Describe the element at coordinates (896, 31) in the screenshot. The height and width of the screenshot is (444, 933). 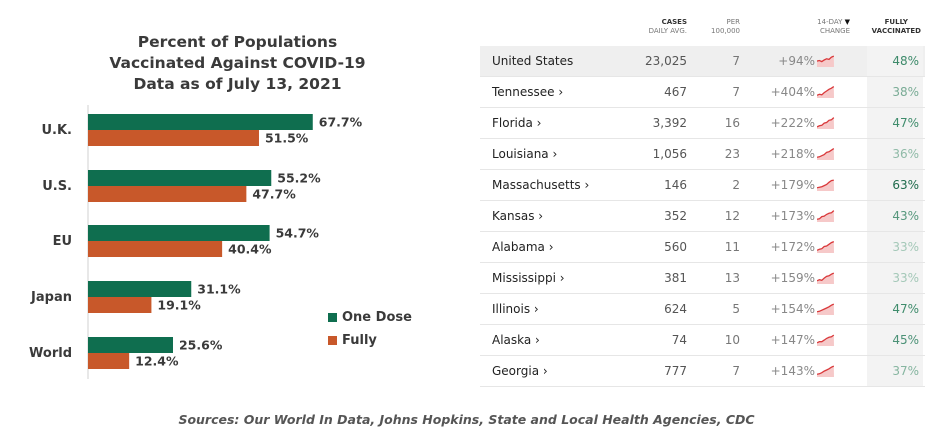
I see `header-vaccinated-sub: Vaccinated` at that location.